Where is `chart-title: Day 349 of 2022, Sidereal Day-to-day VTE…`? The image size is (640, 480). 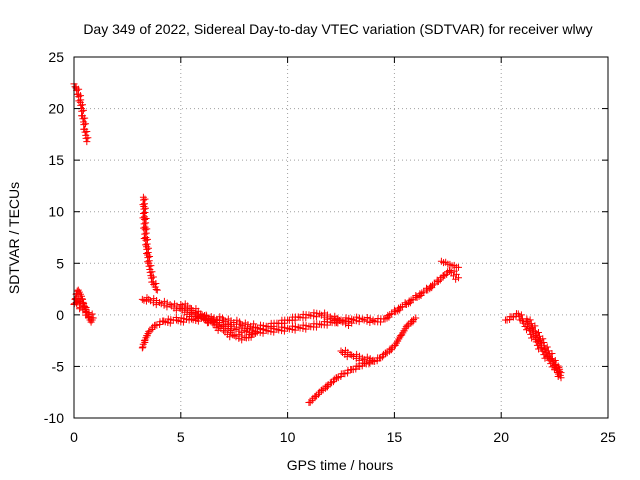 chart-title: Day 349 of 2022, Sidereal Day-to-day VTE… is located at coordinates (337, 29).